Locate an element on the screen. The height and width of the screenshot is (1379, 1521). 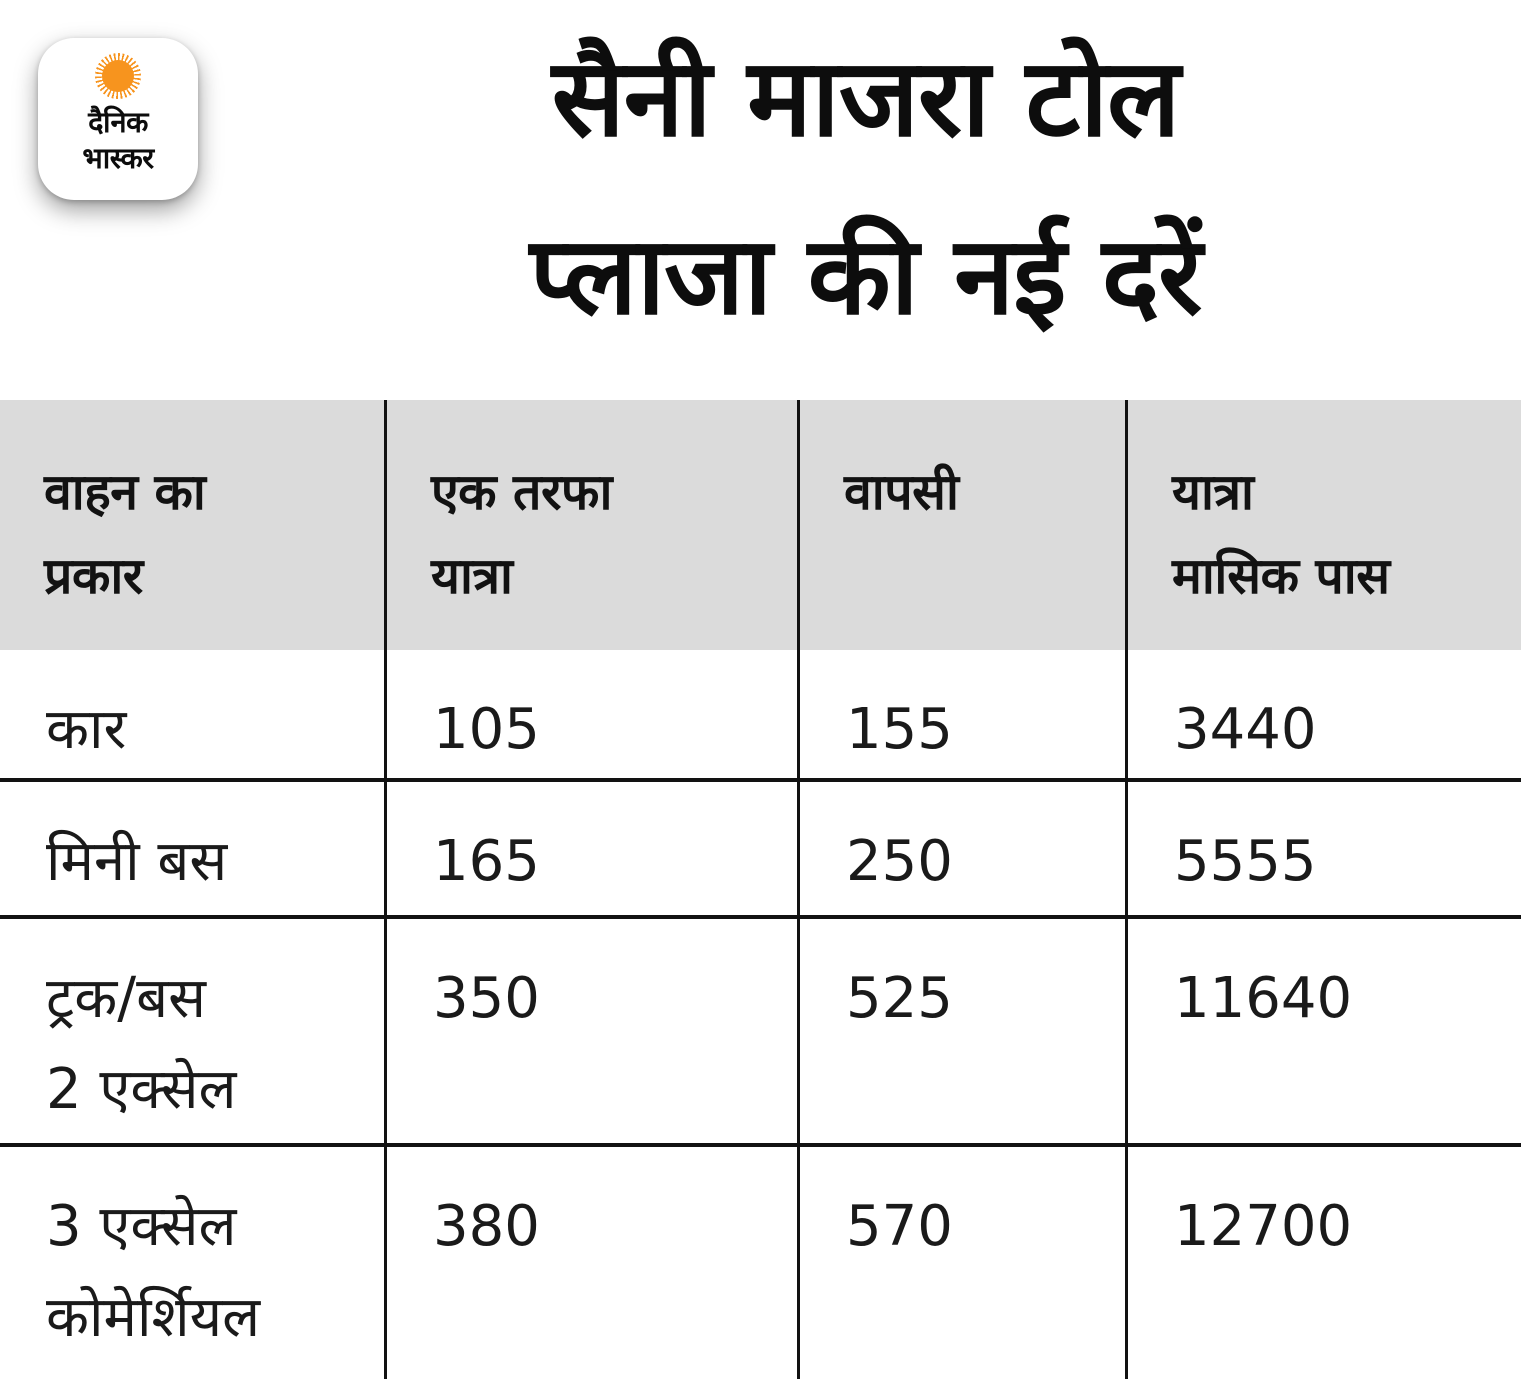
monthly-pass-cell: 12700 is located at coordinates (1263, 1226).